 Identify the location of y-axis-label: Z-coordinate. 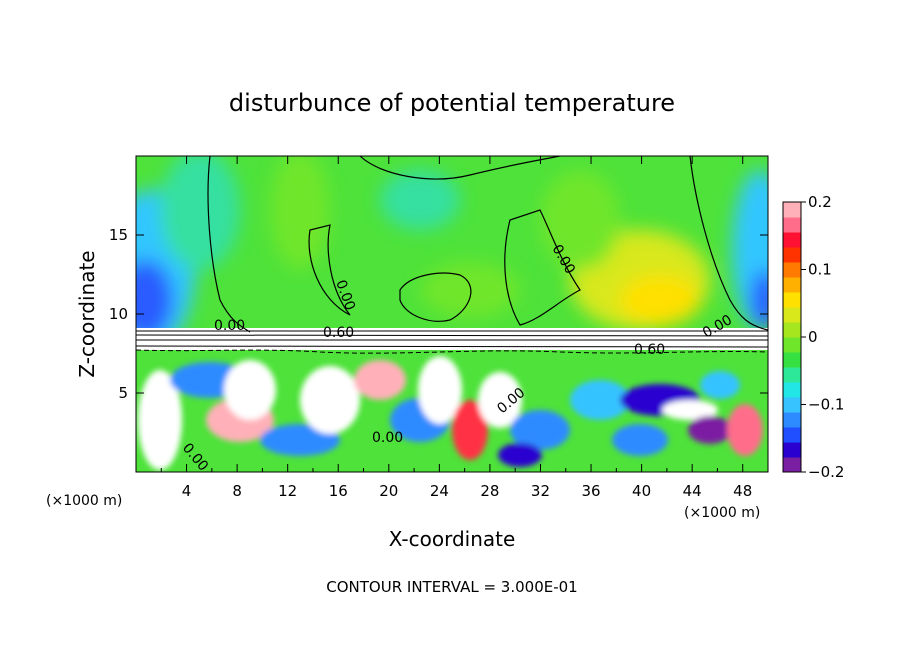
(87, 313).